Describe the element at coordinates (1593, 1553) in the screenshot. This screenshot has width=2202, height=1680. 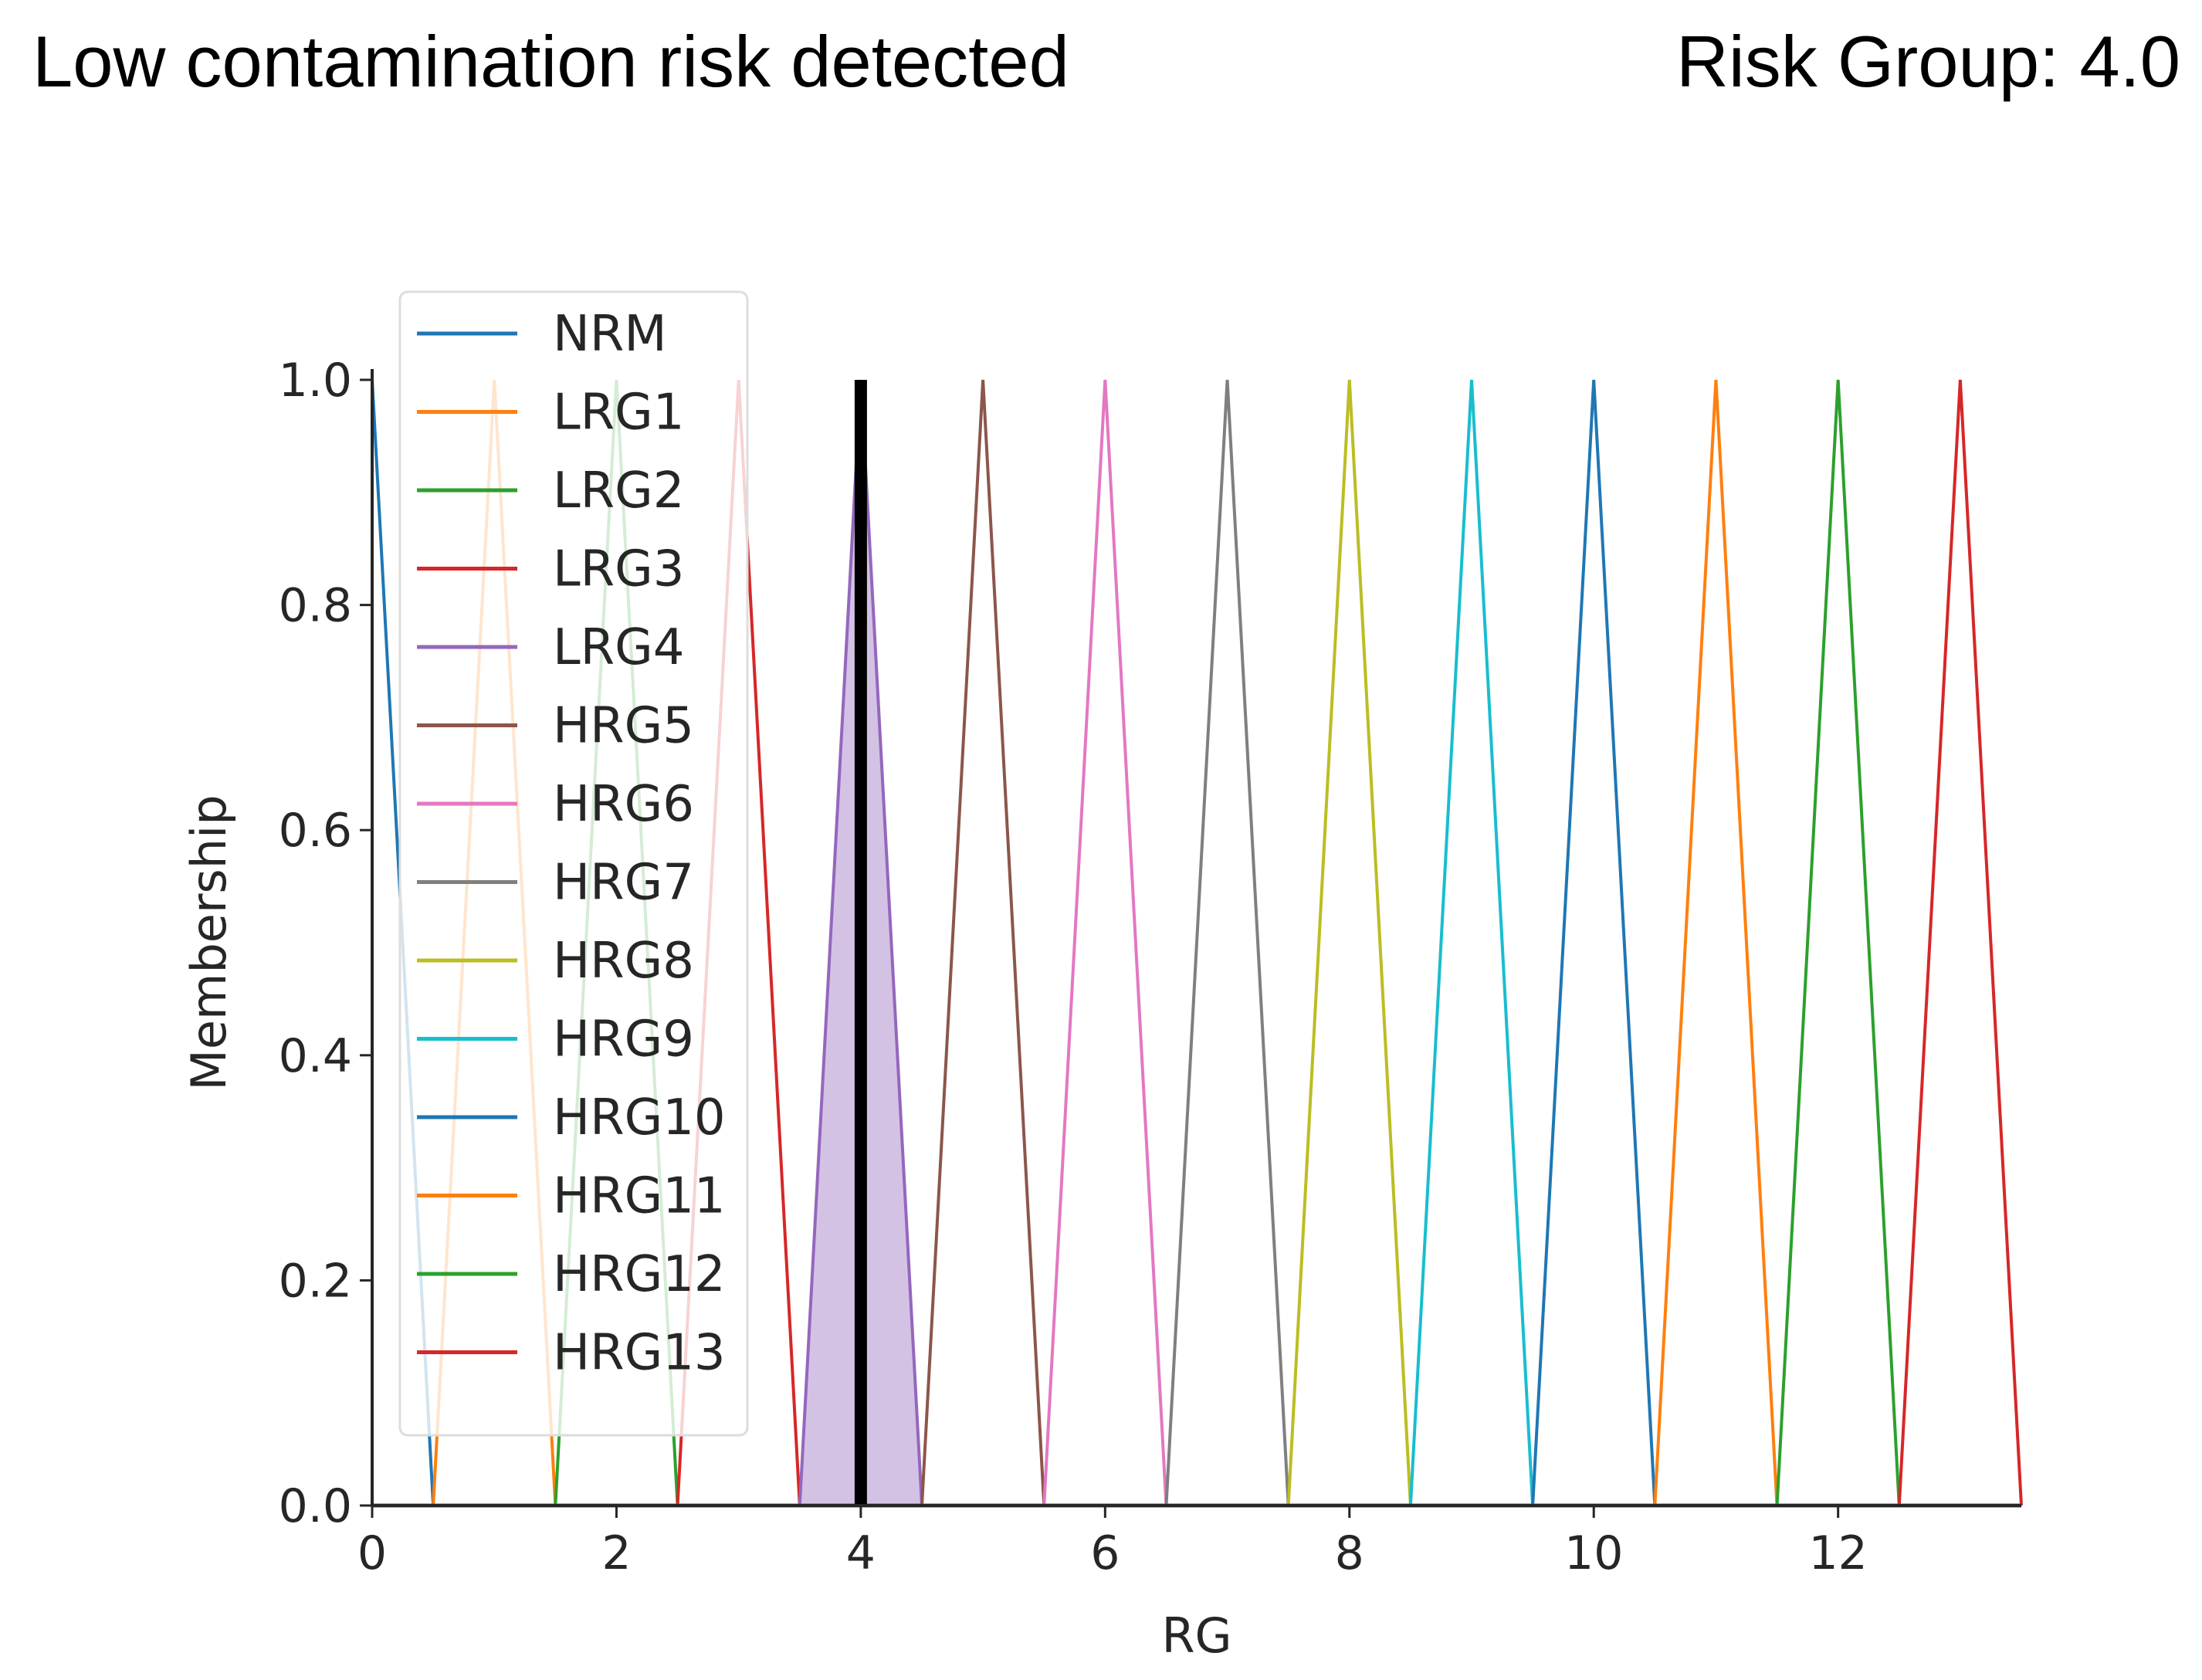
I see `x-tick-label: 10` at that location.